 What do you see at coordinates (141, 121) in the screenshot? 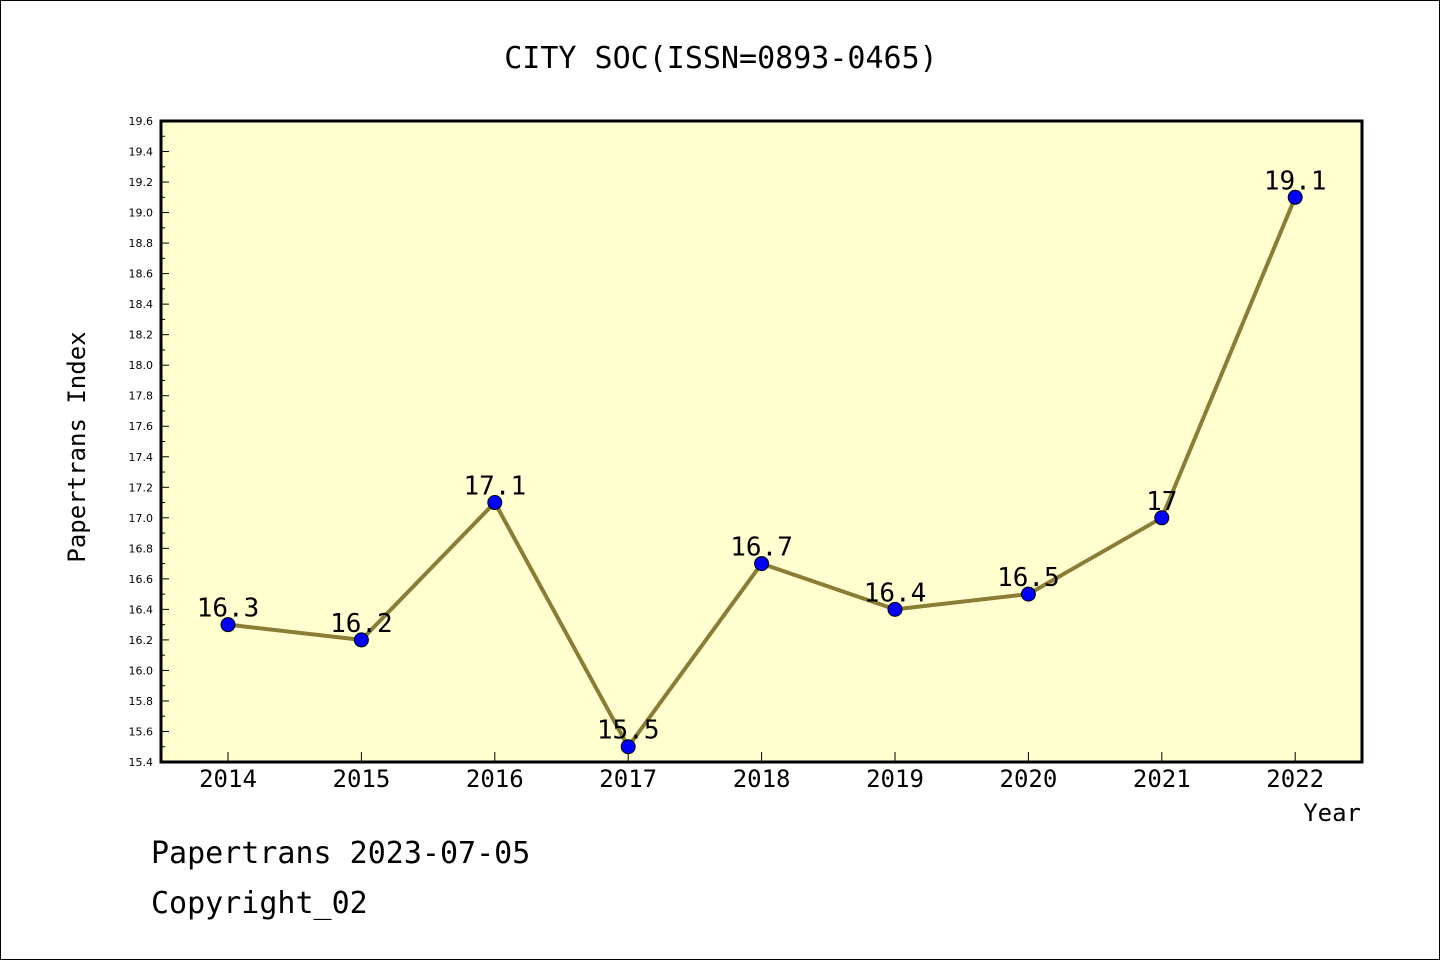
I see `y-tick-label: 19.6` at bounding box center [141, 121].